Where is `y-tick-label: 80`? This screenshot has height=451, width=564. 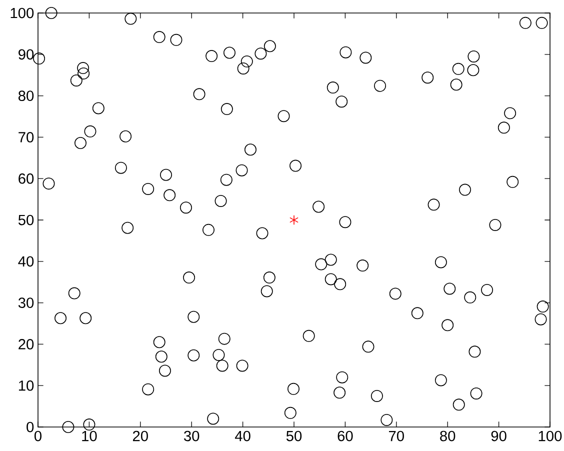 y-tick-label: 80 is located at coordinates (26, 95).